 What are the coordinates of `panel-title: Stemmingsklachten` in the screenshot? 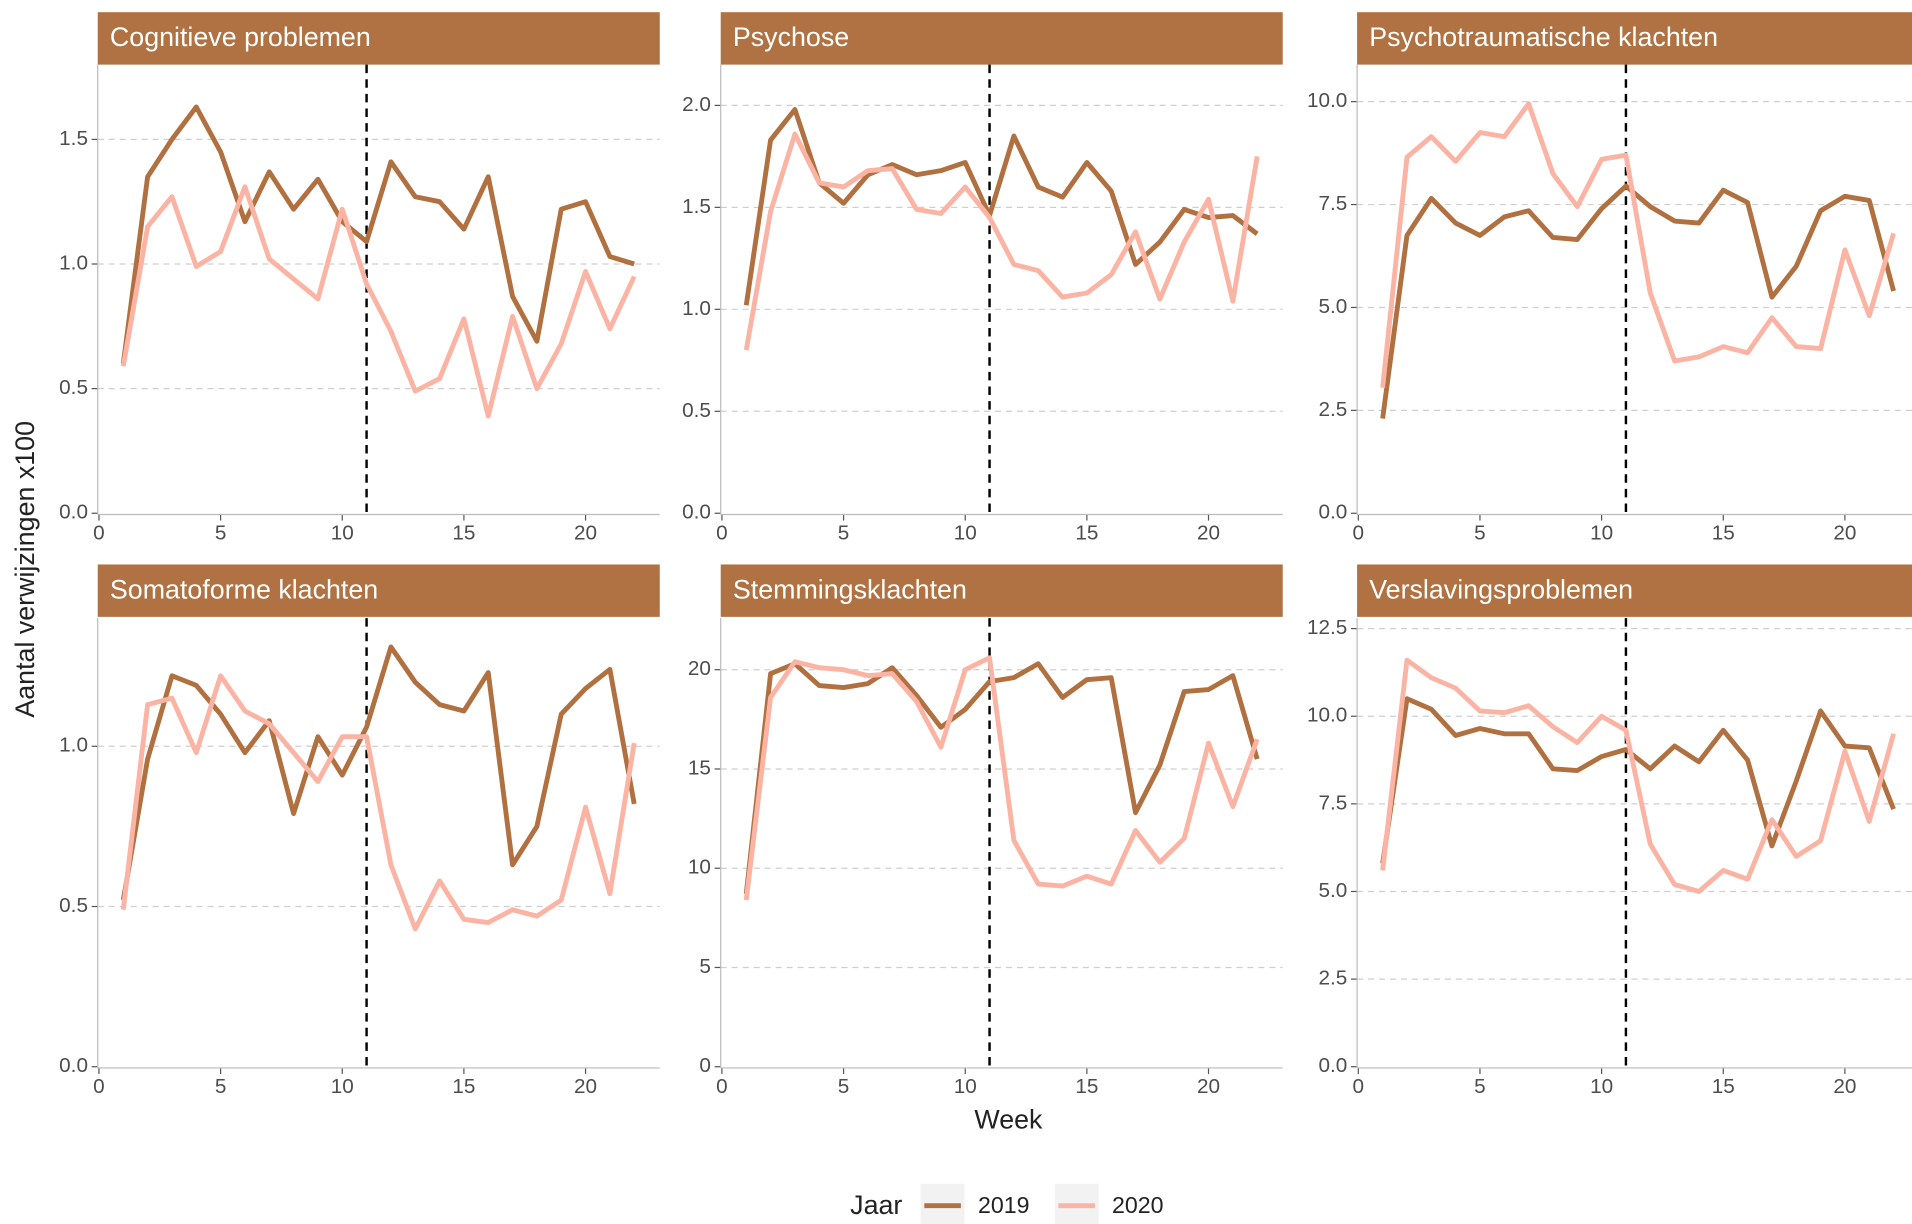 It's located at (850, 589).